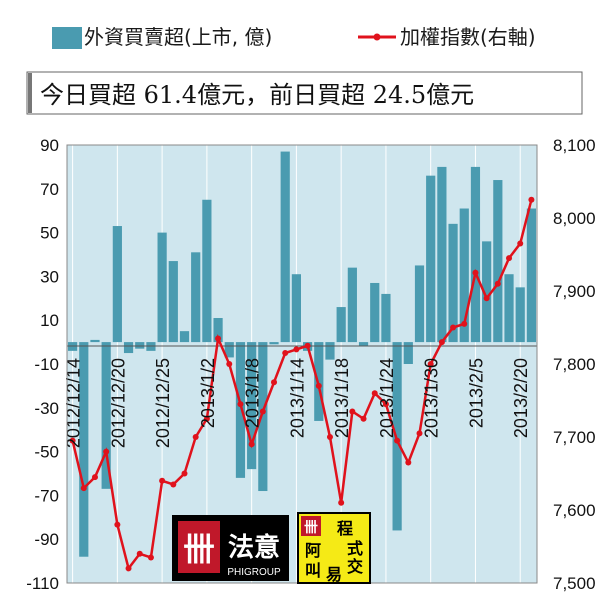 This screenshot has height=613, width=610. Describe the element at coordinates (46, 364) in the screenshot. I see `y-tick-5: -10` at that location.